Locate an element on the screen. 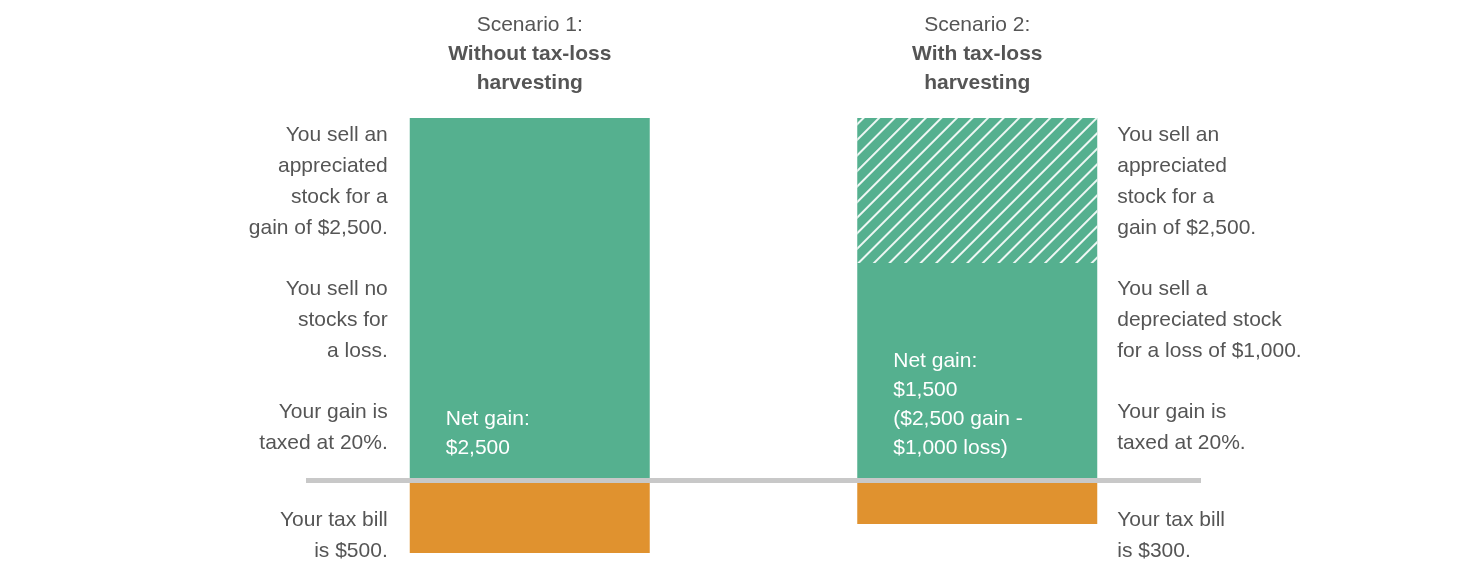 The height and width of the screenshot is (561, 1480). annotation: You sell a depreciated stock for a loss of $1,000. is located at coordinates (1209, 318).